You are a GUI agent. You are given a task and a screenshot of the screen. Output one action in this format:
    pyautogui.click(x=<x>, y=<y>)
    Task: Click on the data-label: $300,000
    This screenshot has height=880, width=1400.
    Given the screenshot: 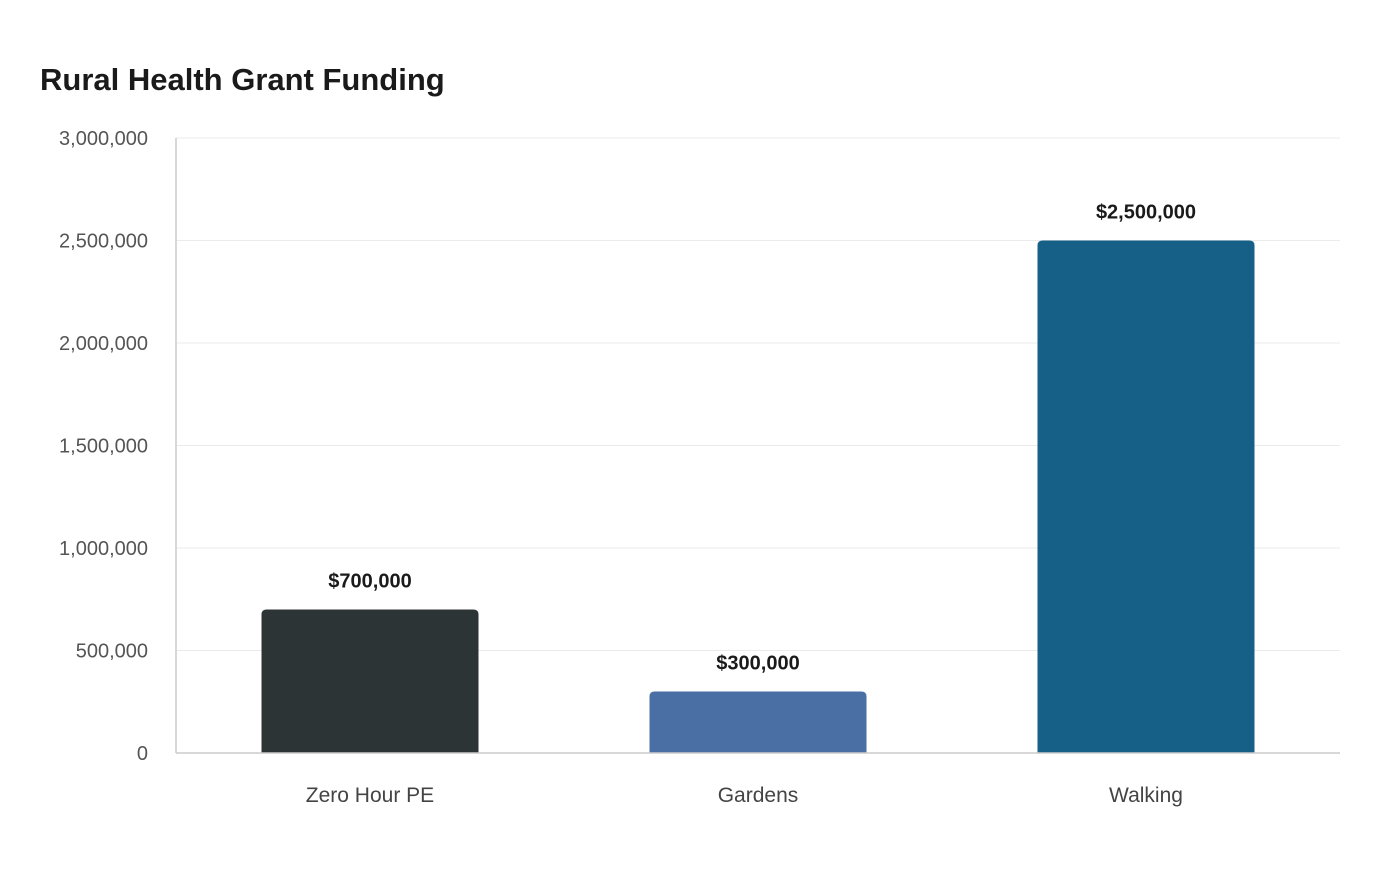 What is the action you would take?
    pyautogui.click(x=757, y=664)
    